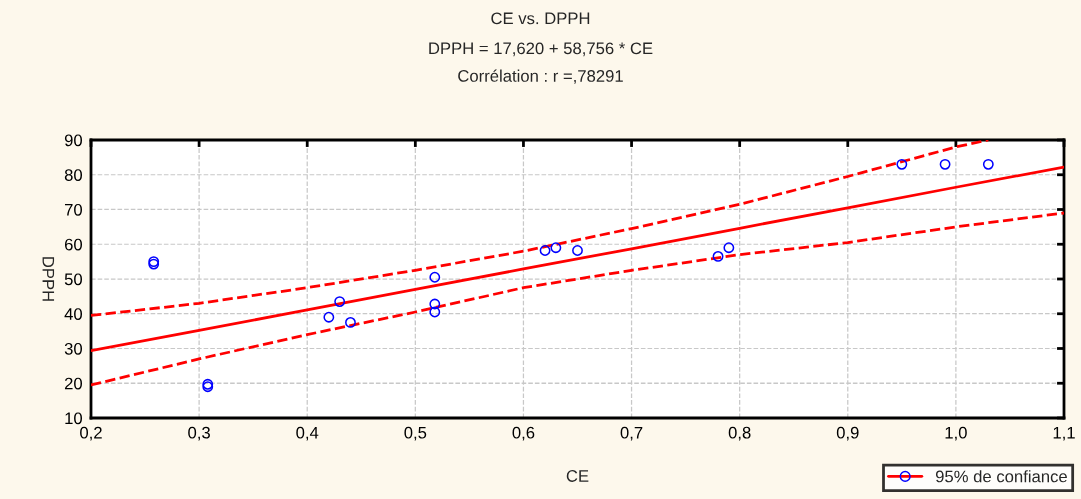  What do you see at coordinates (199, 433) in the screenshot?
I see `x-tick-label: 0,3` at bounding box center [199, 433].